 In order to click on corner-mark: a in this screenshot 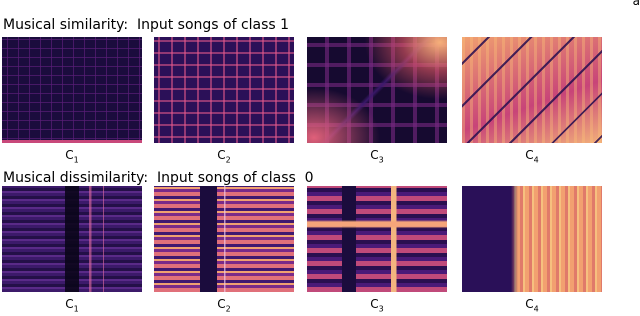, I will do `click(636, 4)`.